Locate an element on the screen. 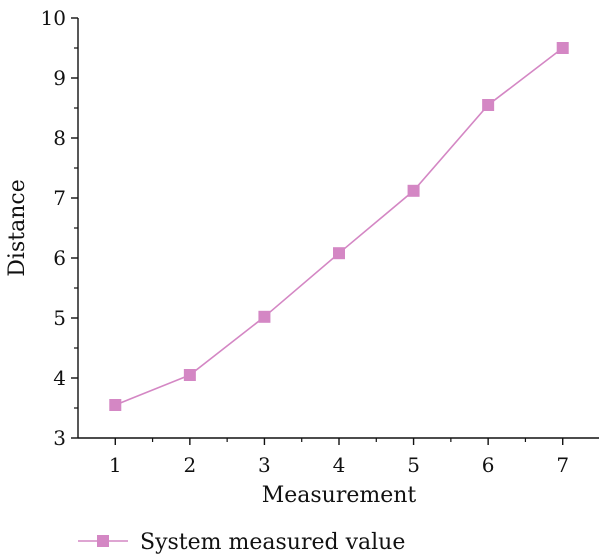 Image resolution: width=600 pixels, height=560 pixels. x-tick-label: 2 is located at coordinates (189, 465).